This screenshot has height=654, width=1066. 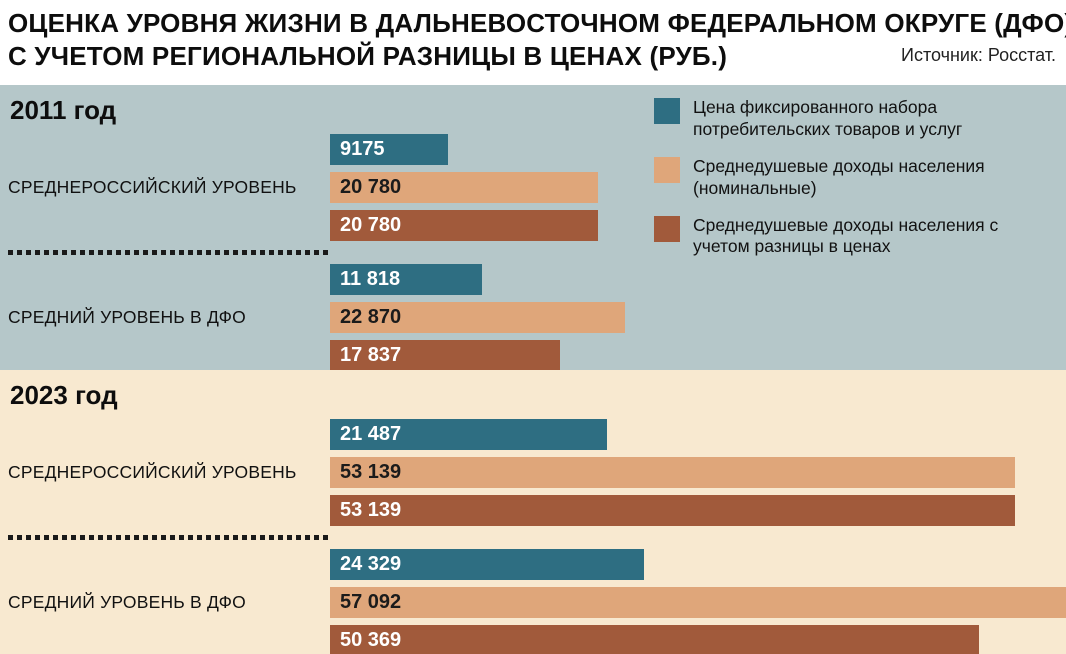 What do you see at coordinates (698, 317) in the screenshot?
I see `bar-group: 11 818 22 870 17 837` at bounding box center [698, 317].